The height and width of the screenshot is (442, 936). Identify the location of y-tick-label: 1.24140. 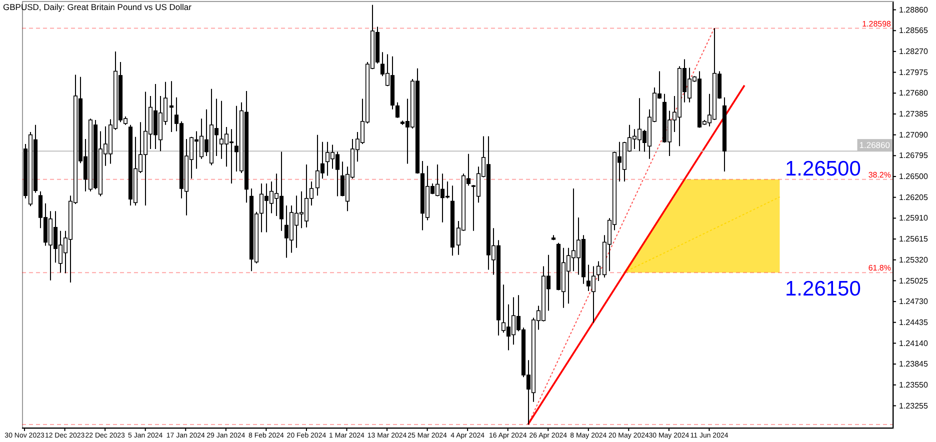
(913, 343).